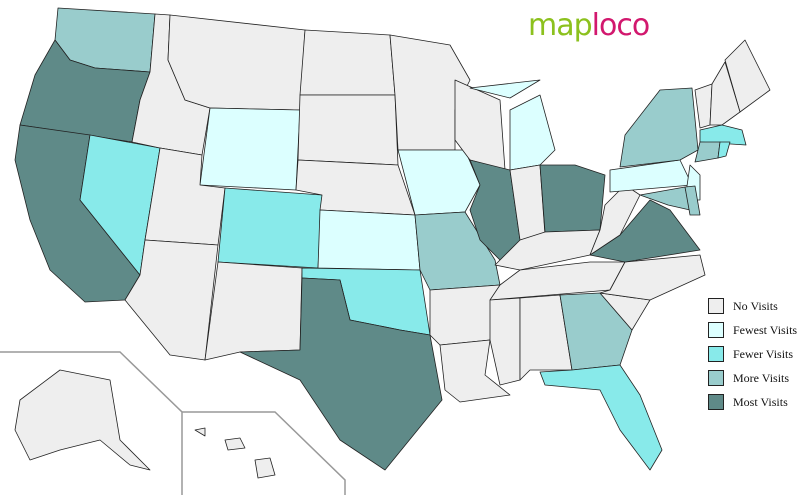 Image resolution: width=800 pixels, height=495 pixels. What do you see at coordinates (659, 127) in the screenshot?
I see `state-ny` at bounding box center [659, 127].